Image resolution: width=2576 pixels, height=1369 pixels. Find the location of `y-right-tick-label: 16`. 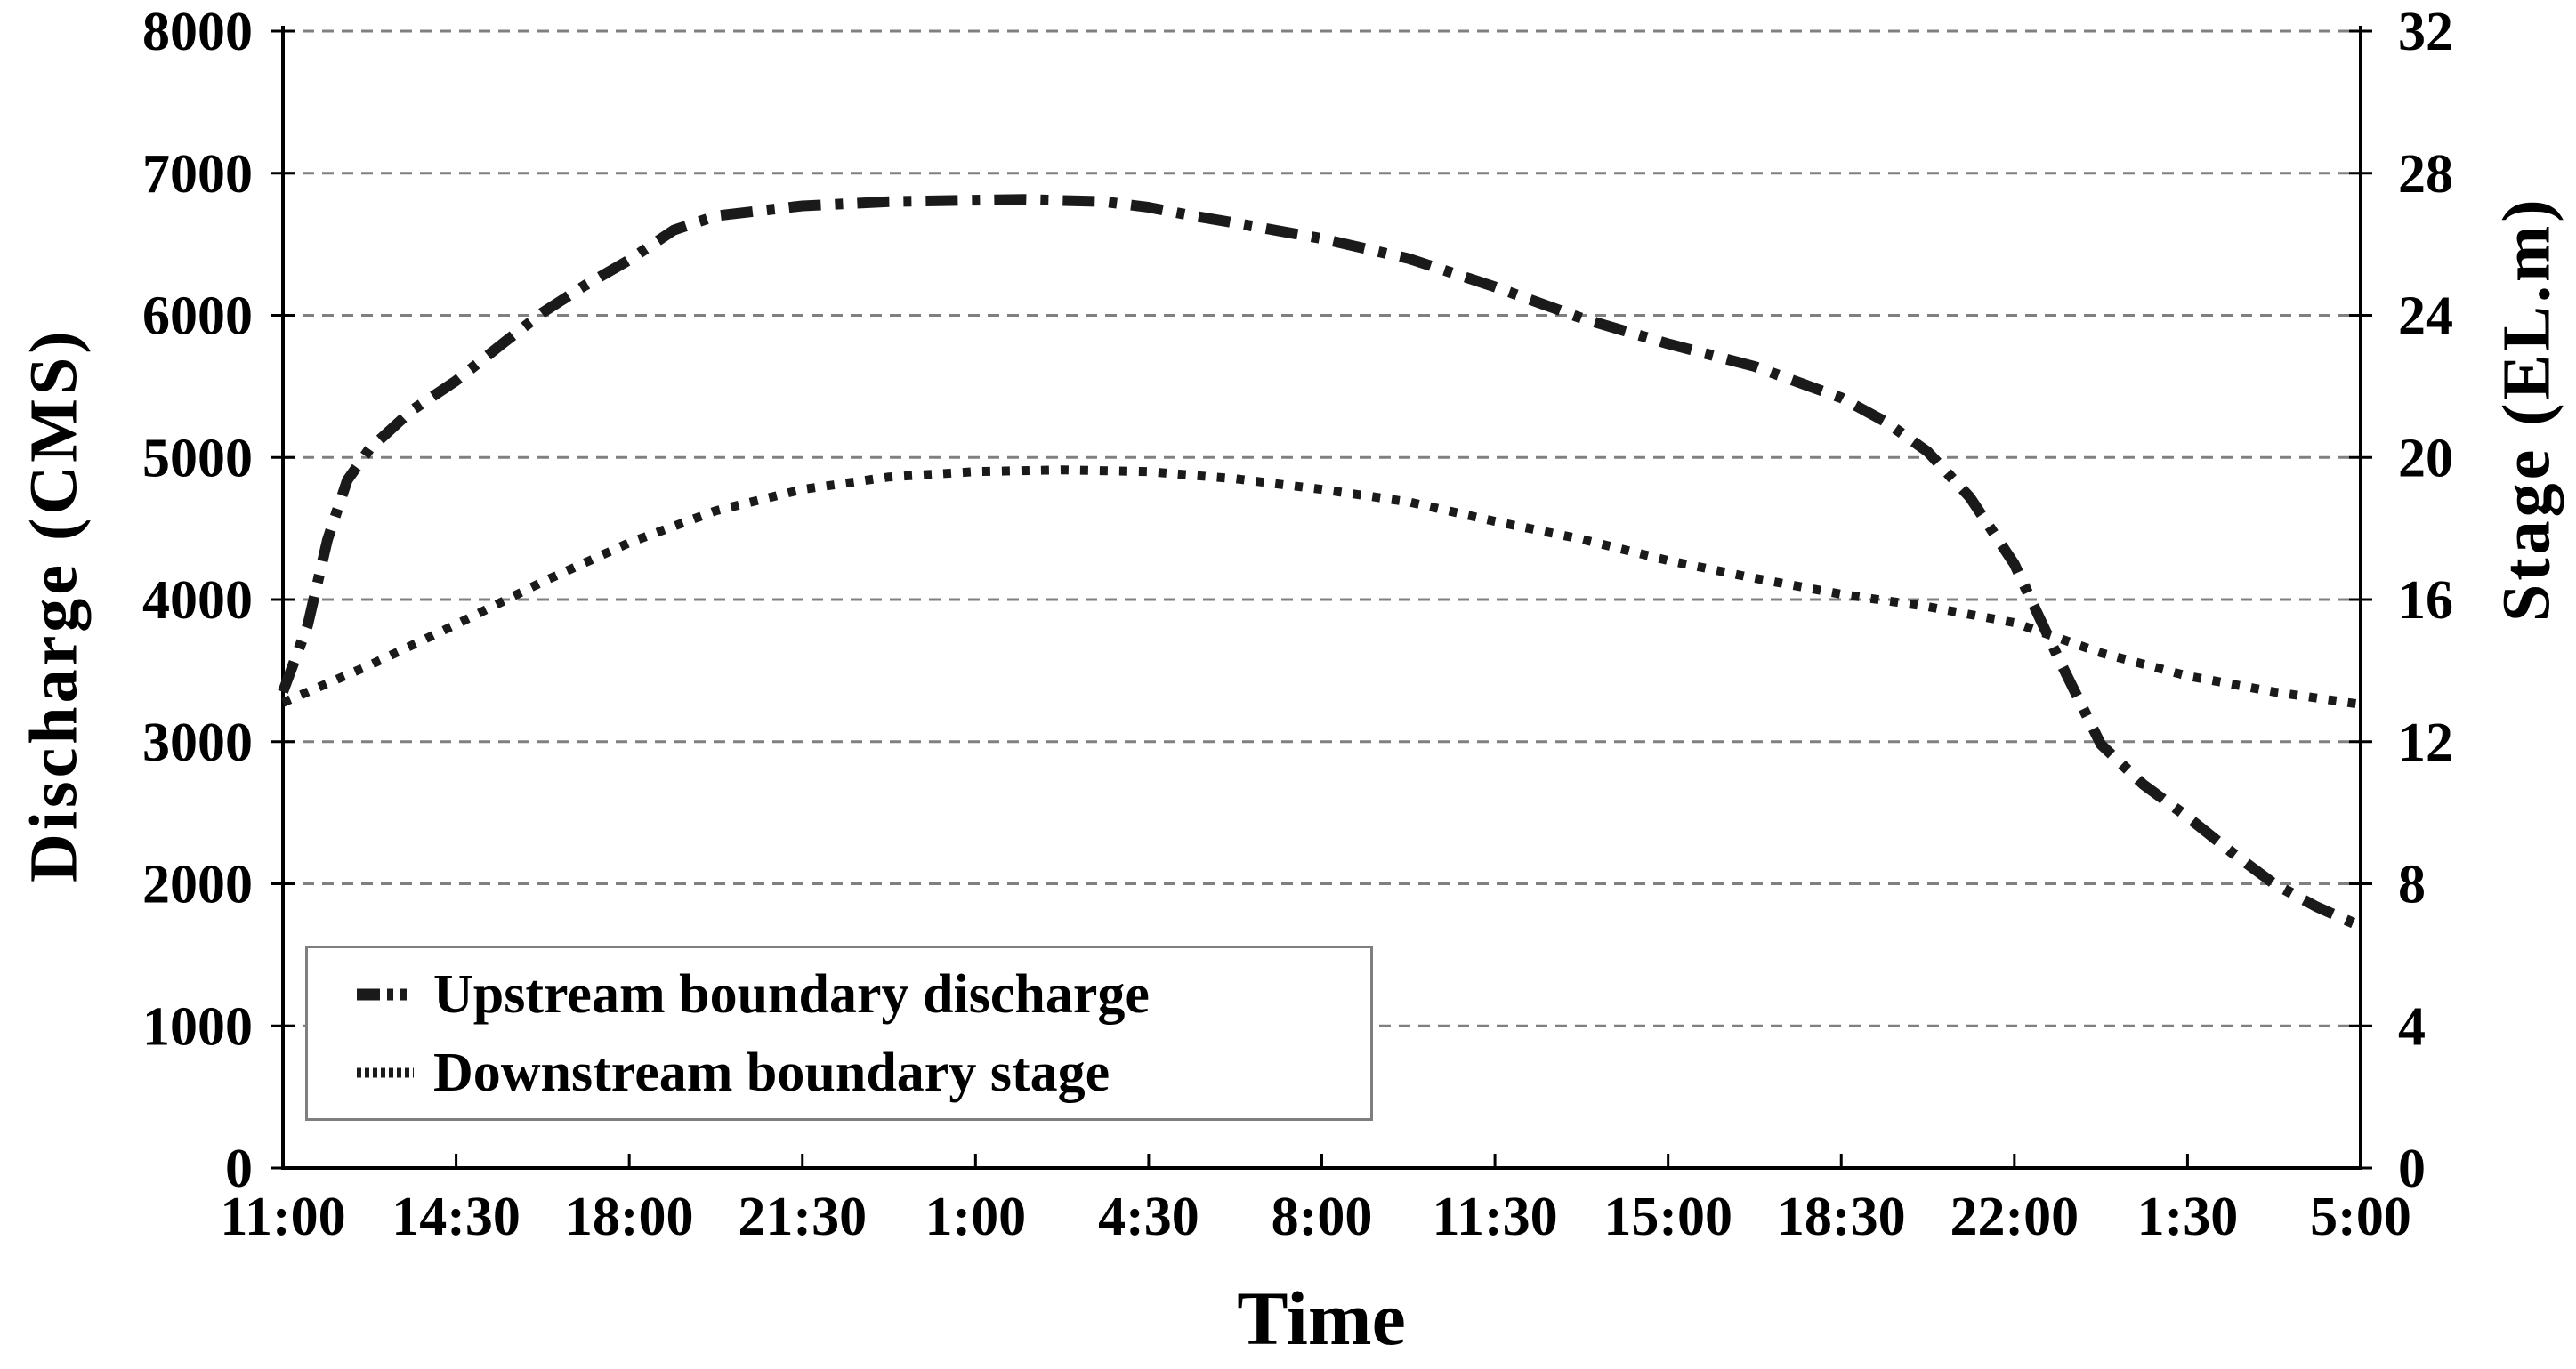

y-right-tick-label: 16 is located at coordinates (2425, 600).